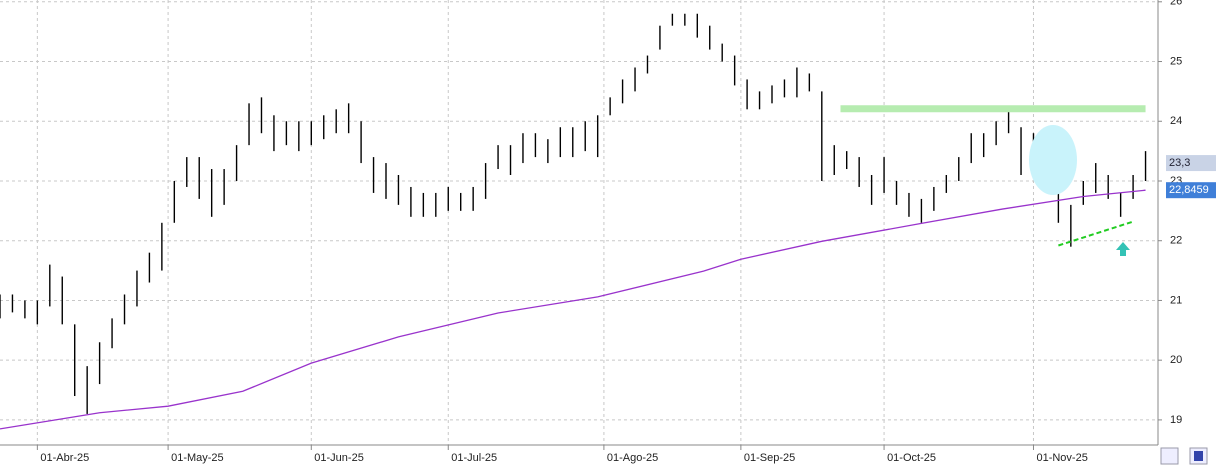 The width and height of the screenshot is (1216, 467). What do you see at coordinates (1176, 4) in the screenshot?
I see `y-tick-label: 26` at bounding box center [1176, 4].